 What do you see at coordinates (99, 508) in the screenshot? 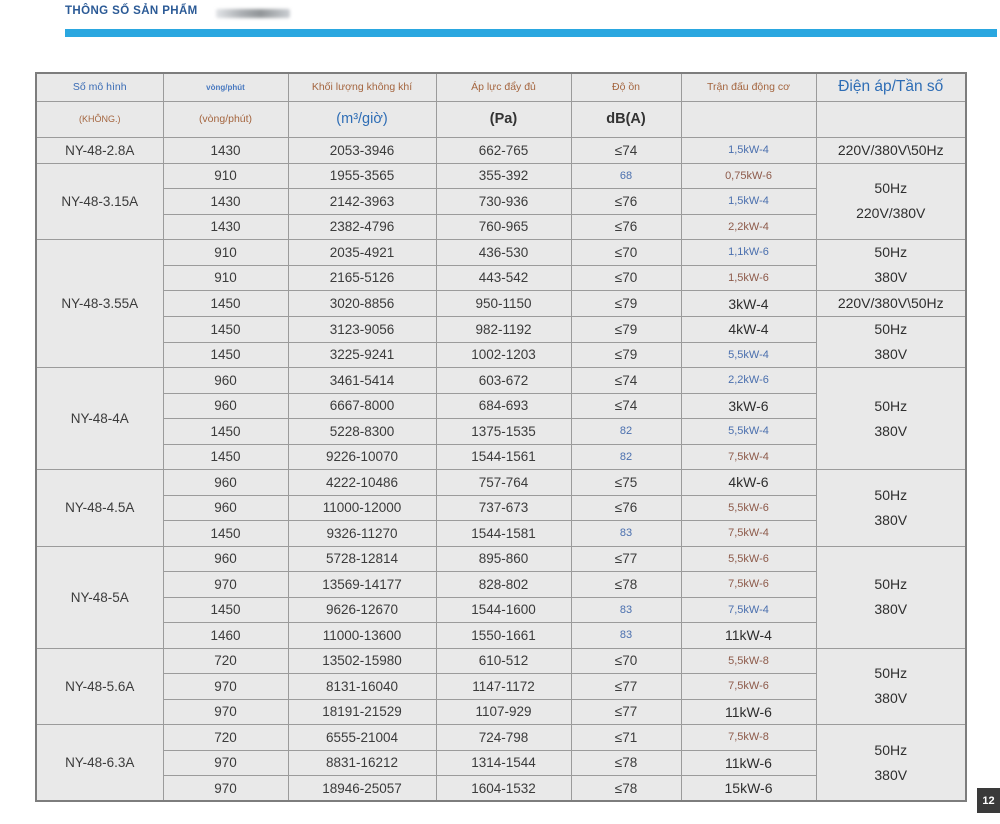
I see `model-cell: NY-48-4.5A` at bounding box center [99, 508].